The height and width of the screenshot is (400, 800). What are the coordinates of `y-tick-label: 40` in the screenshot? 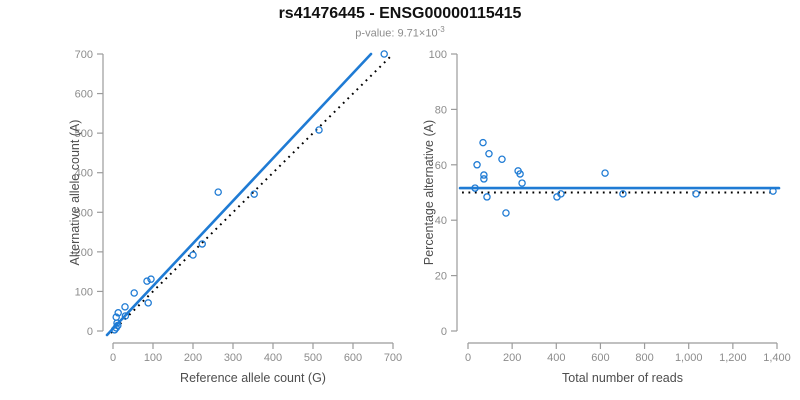 It's located at (441, 221).